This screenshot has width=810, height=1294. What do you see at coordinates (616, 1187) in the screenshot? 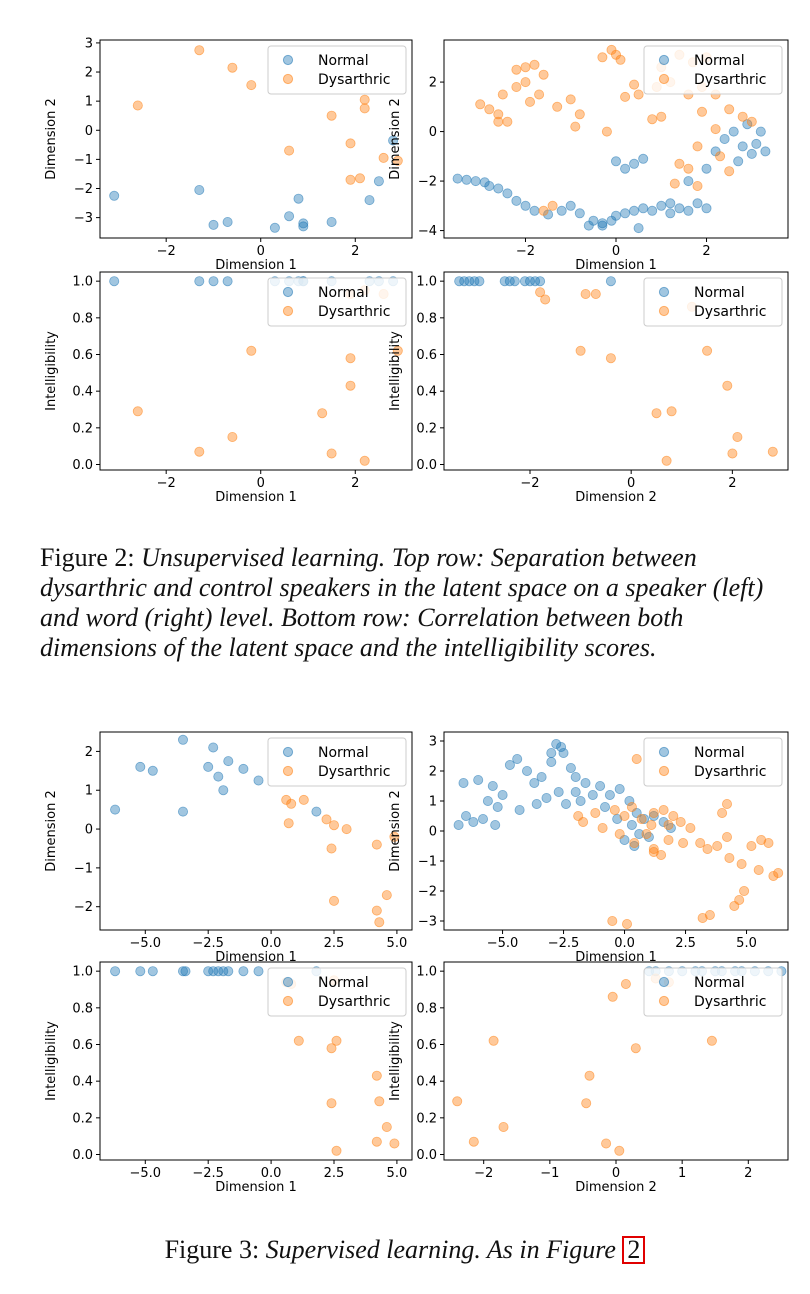
I see `x-axis-label: Dimension 2` at bounding box center [616, 1187].